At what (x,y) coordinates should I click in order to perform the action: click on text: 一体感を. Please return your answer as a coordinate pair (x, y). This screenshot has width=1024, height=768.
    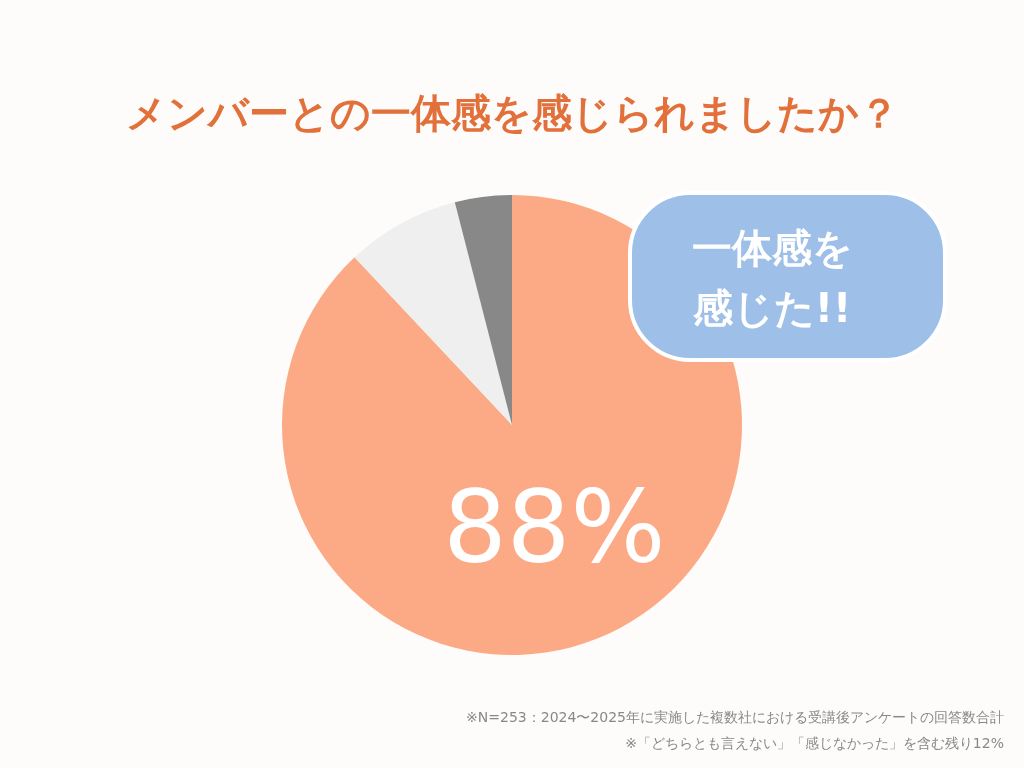
    Looking at the image, I should click on (772, 248).